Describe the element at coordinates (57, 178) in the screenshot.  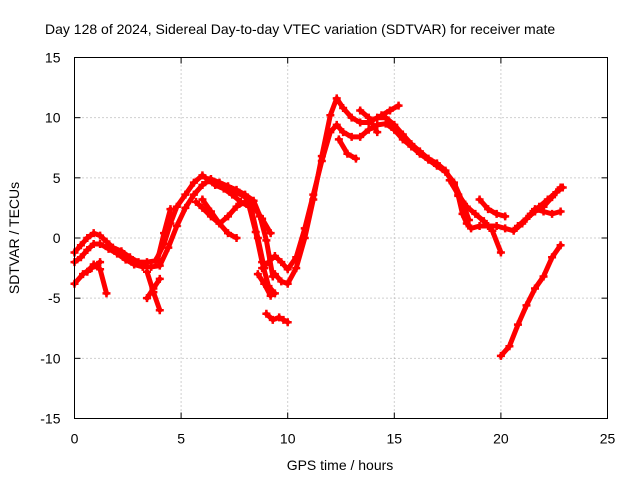
I see `y-tick-label: 5` at that location.